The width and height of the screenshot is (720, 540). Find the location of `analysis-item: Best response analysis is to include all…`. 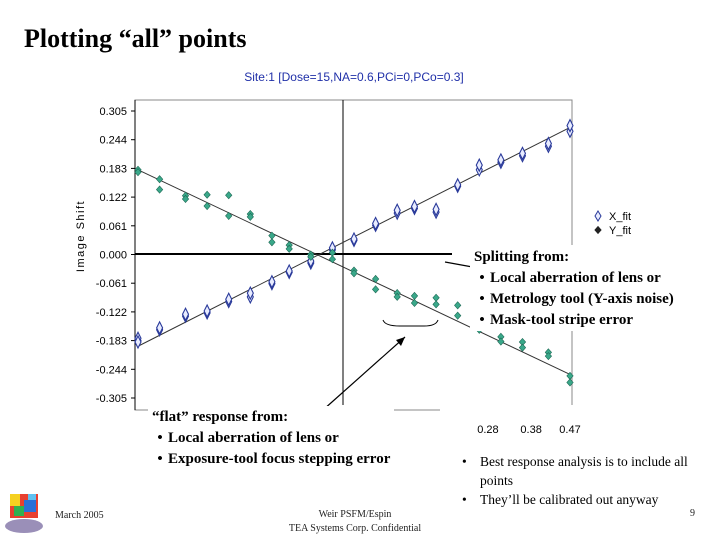

analysis-item: Best response analysis is to include all… is located at coordinates (590, 471).